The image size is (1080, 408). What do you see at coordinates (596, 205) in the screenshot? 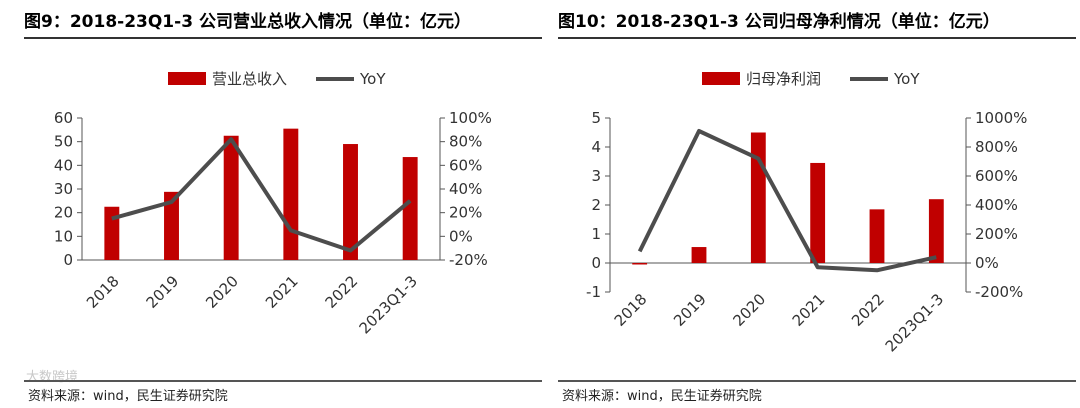
I see `y-tick-label-left: 2` at bounding box center [596, 205].